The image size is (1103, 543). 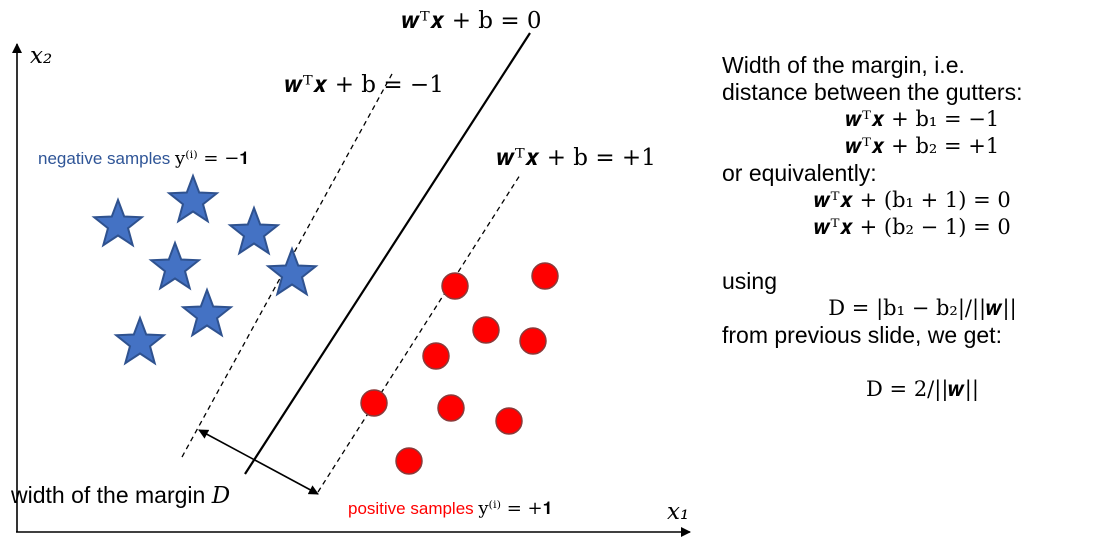 I want to click on gutter-equation-1: 𝒘ᵀ𝒙 + b₁ = −1, so click(x=922, y=119).